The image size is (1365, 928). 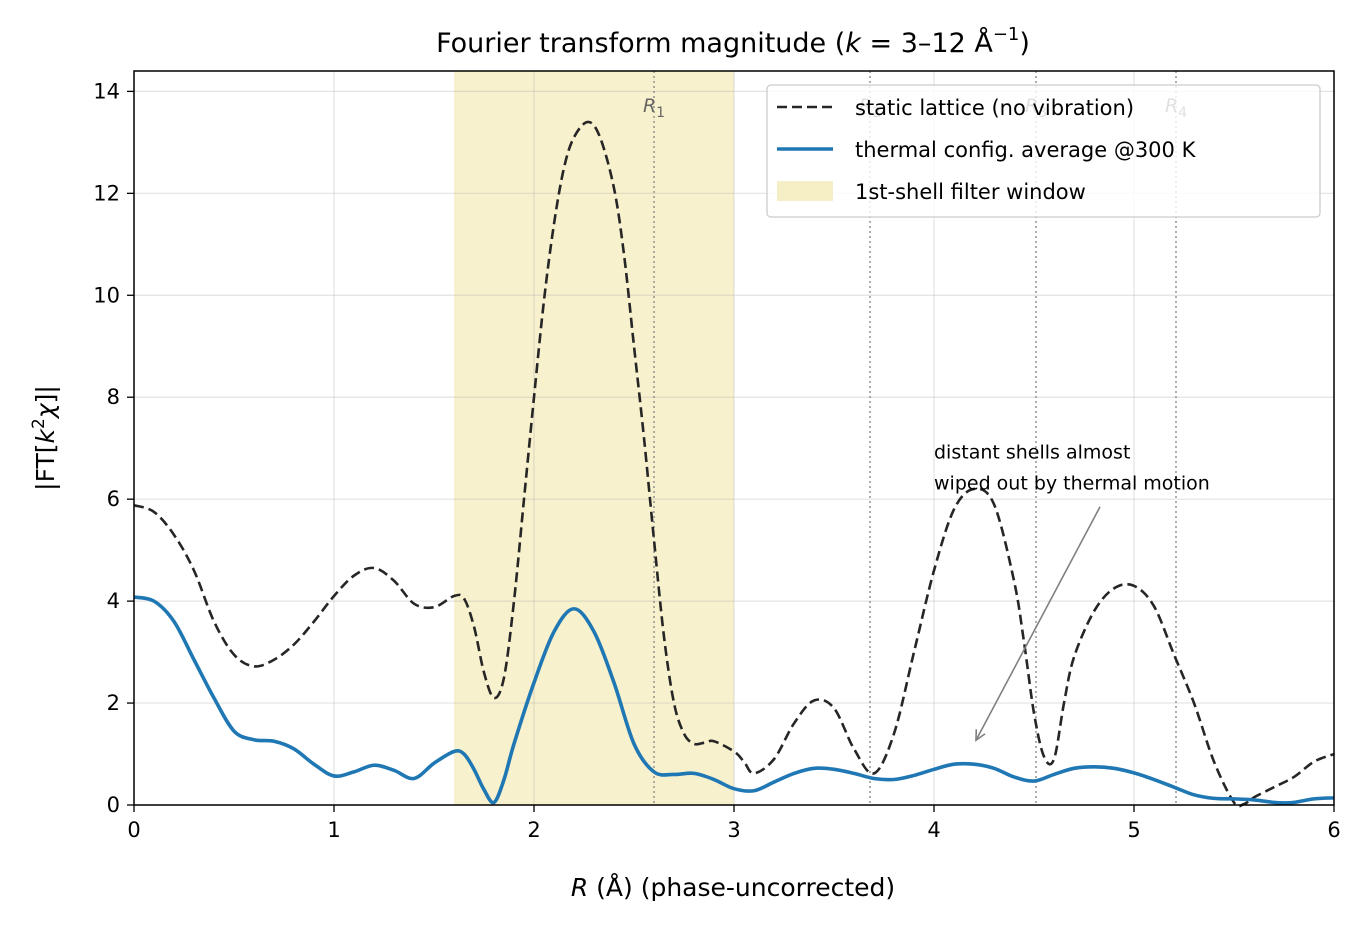 I want to click on legend-label: static lattice (no vibration), so click(x=994, y=108).